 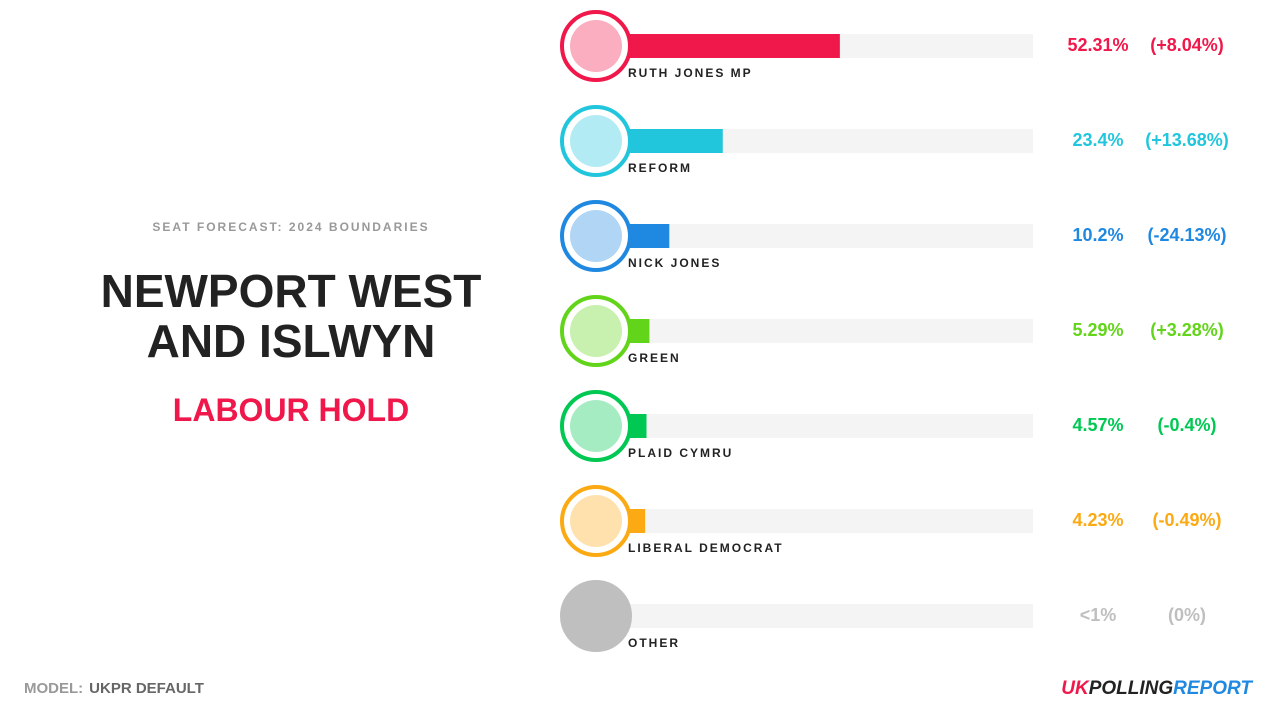 I want to click on candidate-name: GREEN, so click(x=654, y=358).